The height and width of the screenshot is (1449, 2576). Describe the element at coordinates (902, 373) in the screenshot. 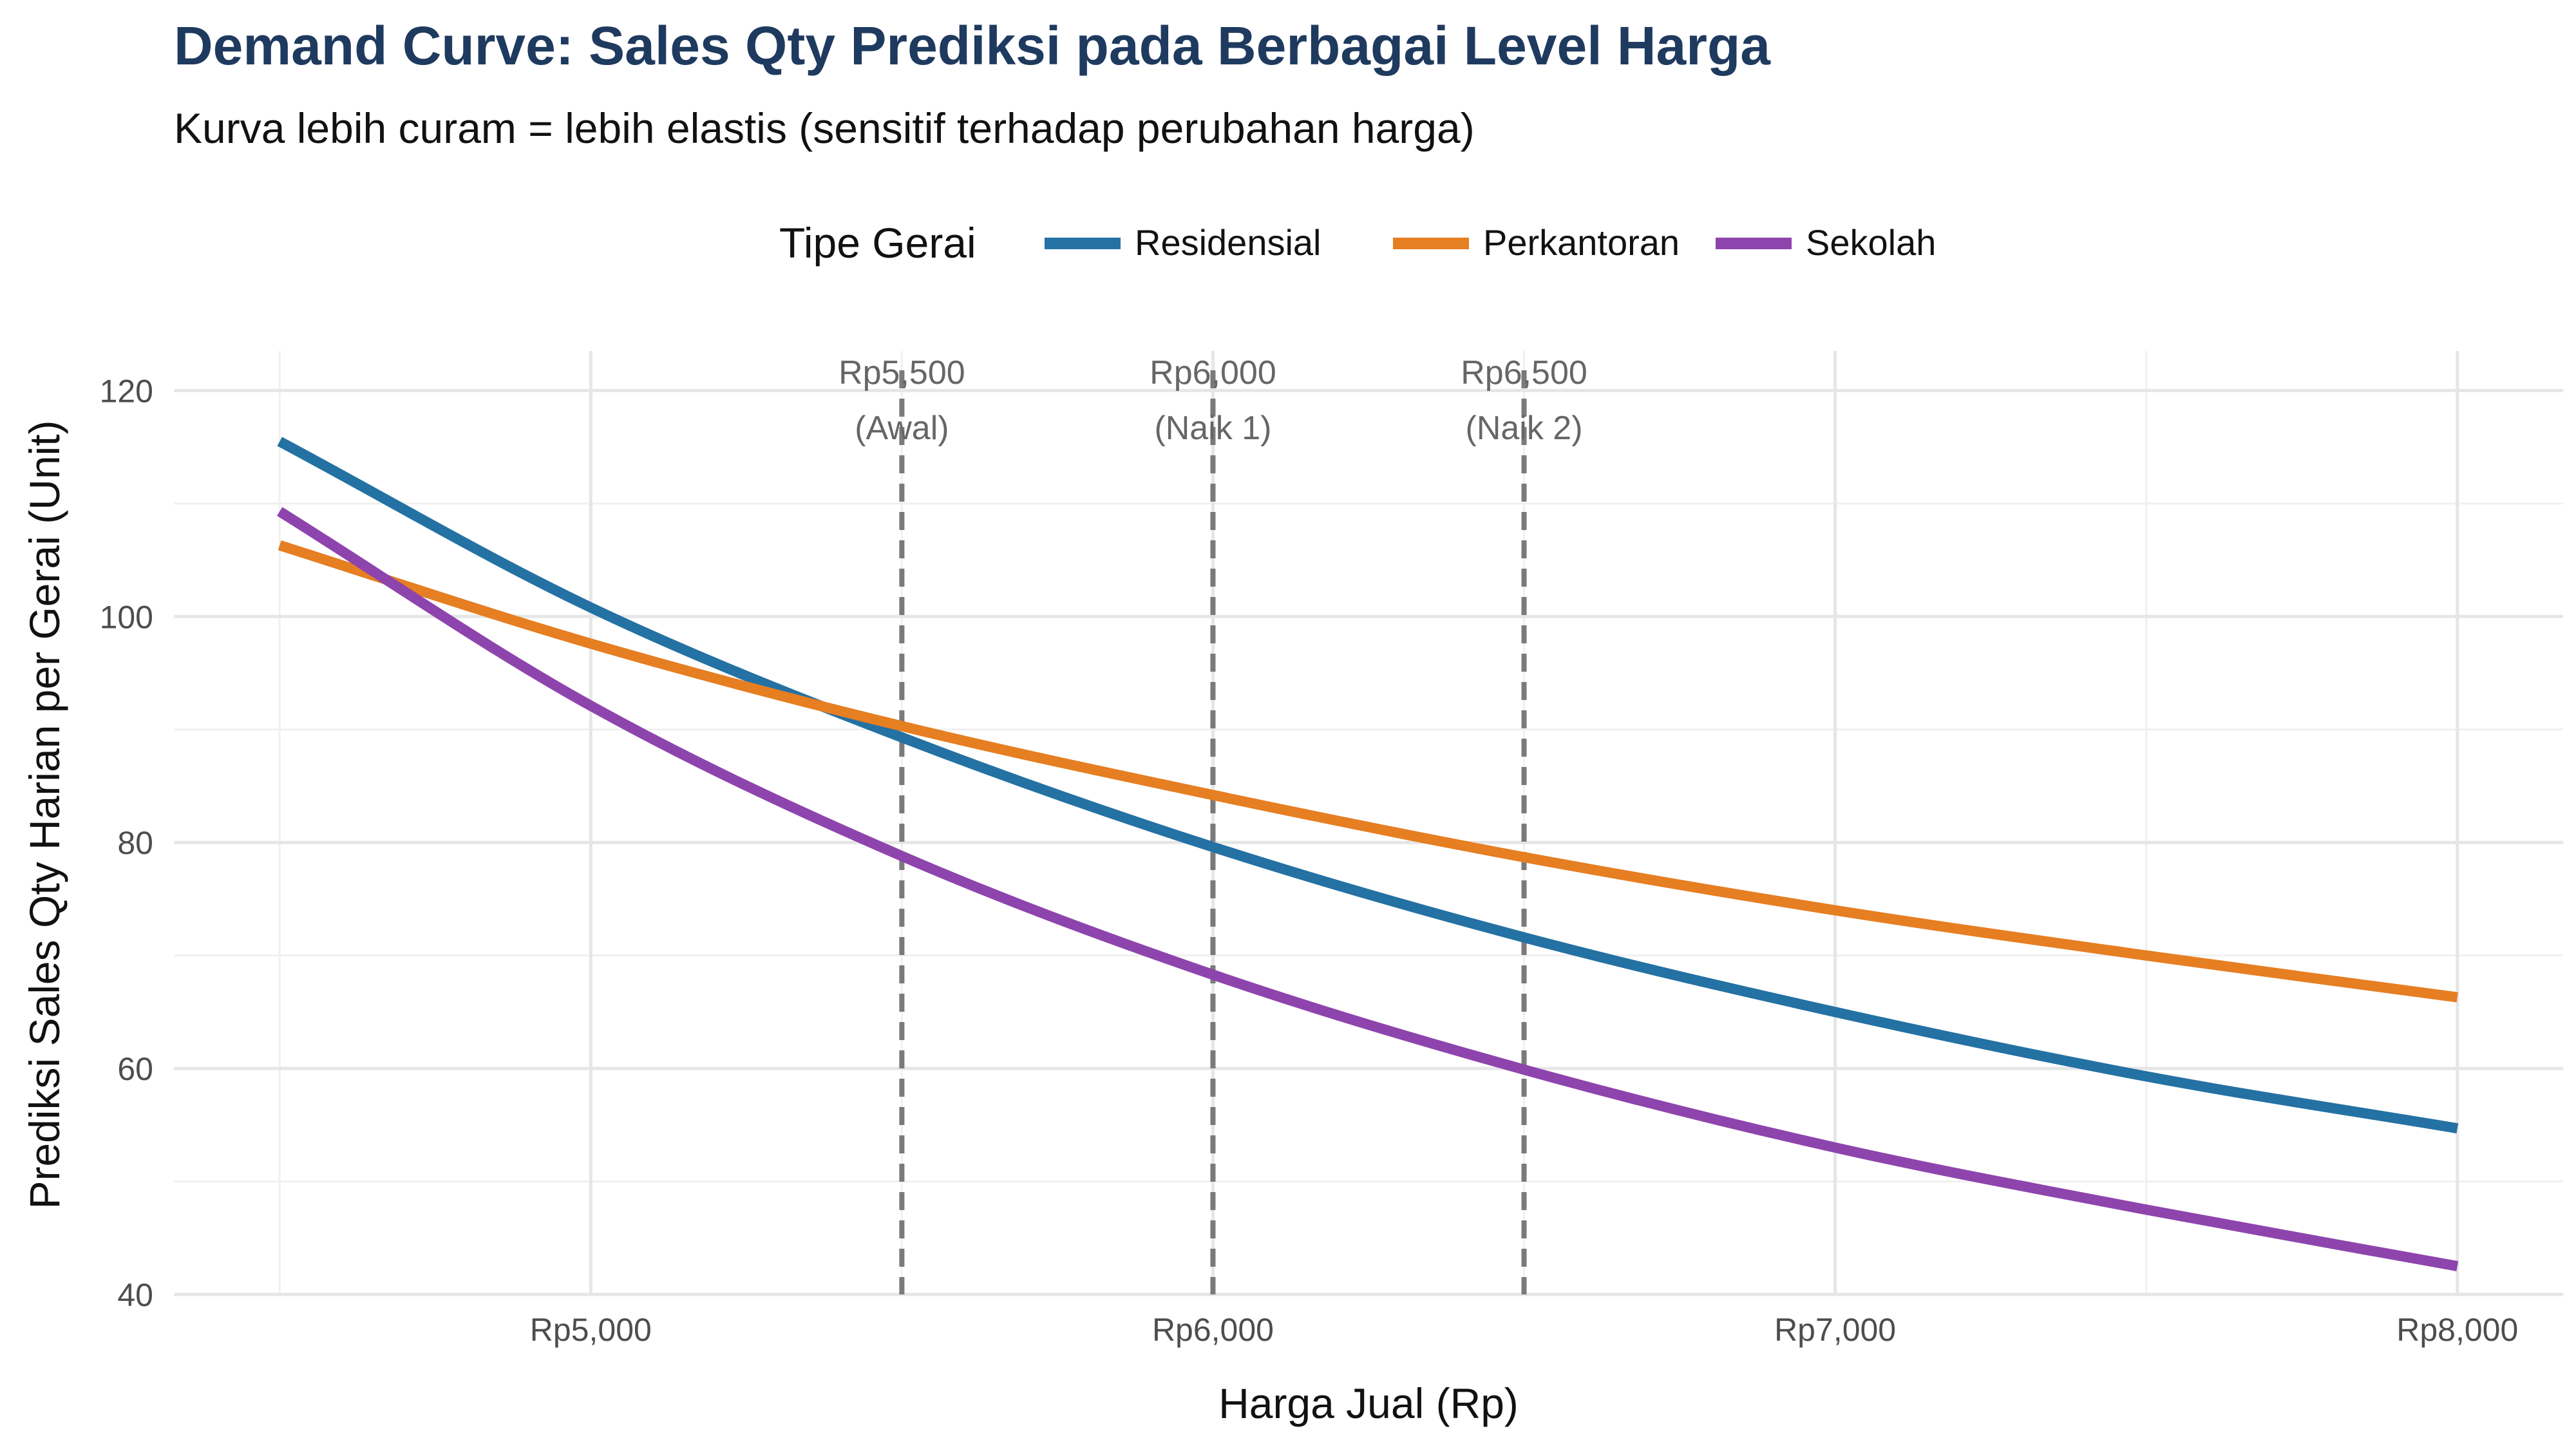

I see `reference-label-price-1: Rp5,500` at that location.